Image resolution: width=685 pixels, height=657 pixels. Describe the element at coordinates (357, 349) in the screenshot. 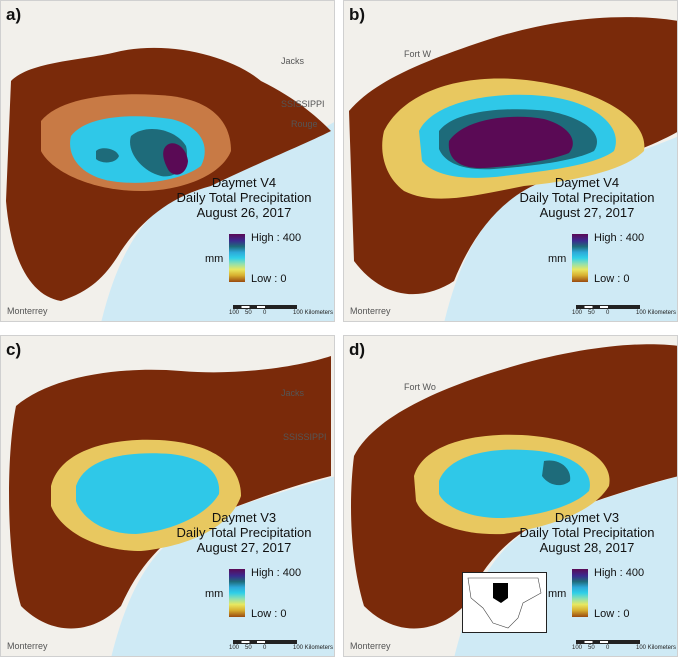

I see `panel-label: d)` at that location.